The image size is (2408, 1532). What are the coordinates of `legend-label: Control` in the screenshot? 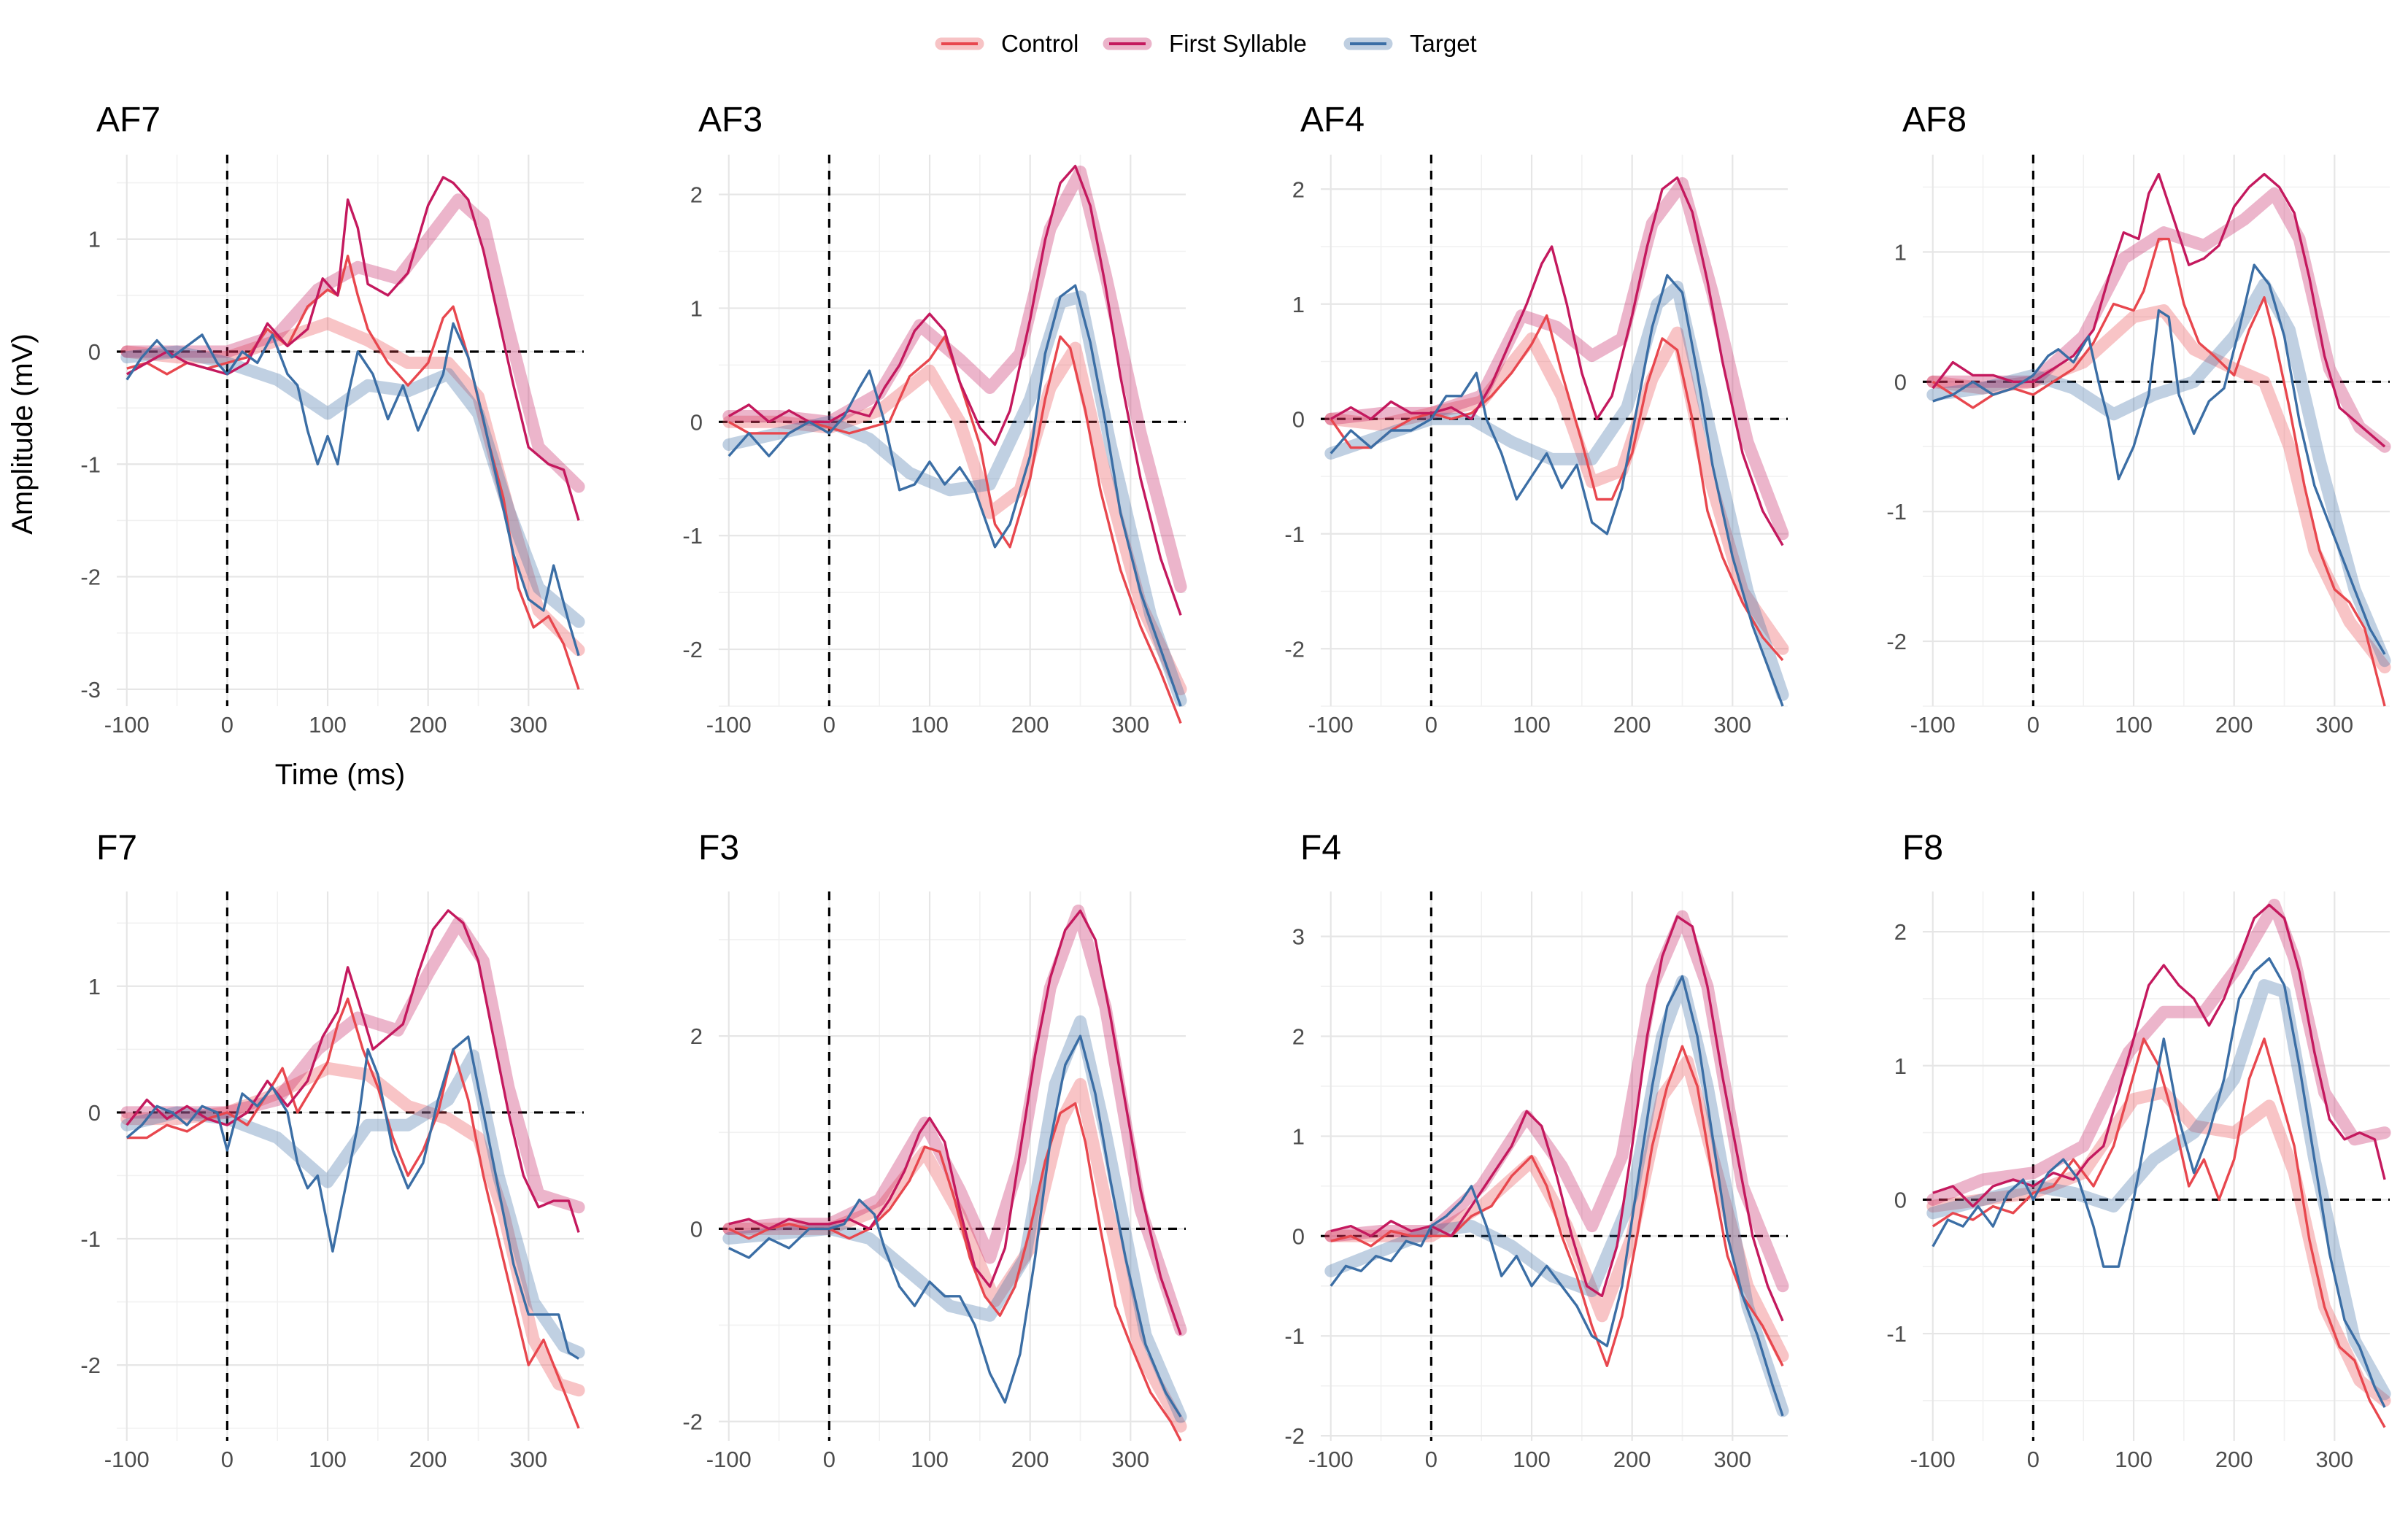 It's located at (1039, 44).